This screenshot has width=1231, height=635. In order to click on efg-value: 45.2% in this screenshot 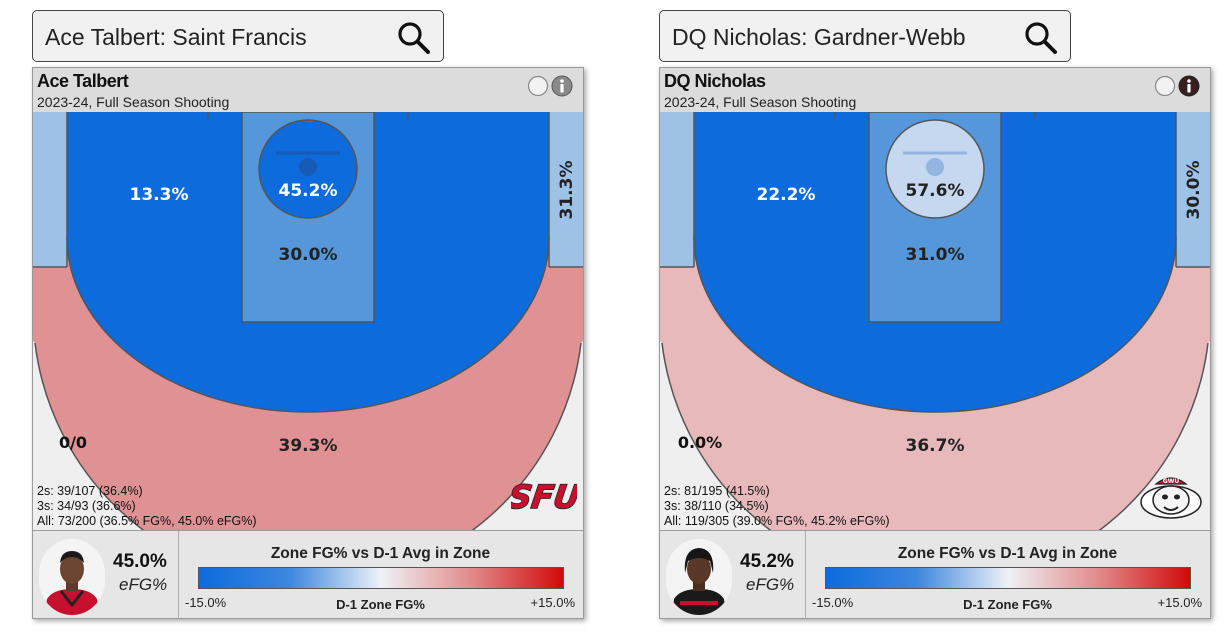, I will do `click(767, 561)`.